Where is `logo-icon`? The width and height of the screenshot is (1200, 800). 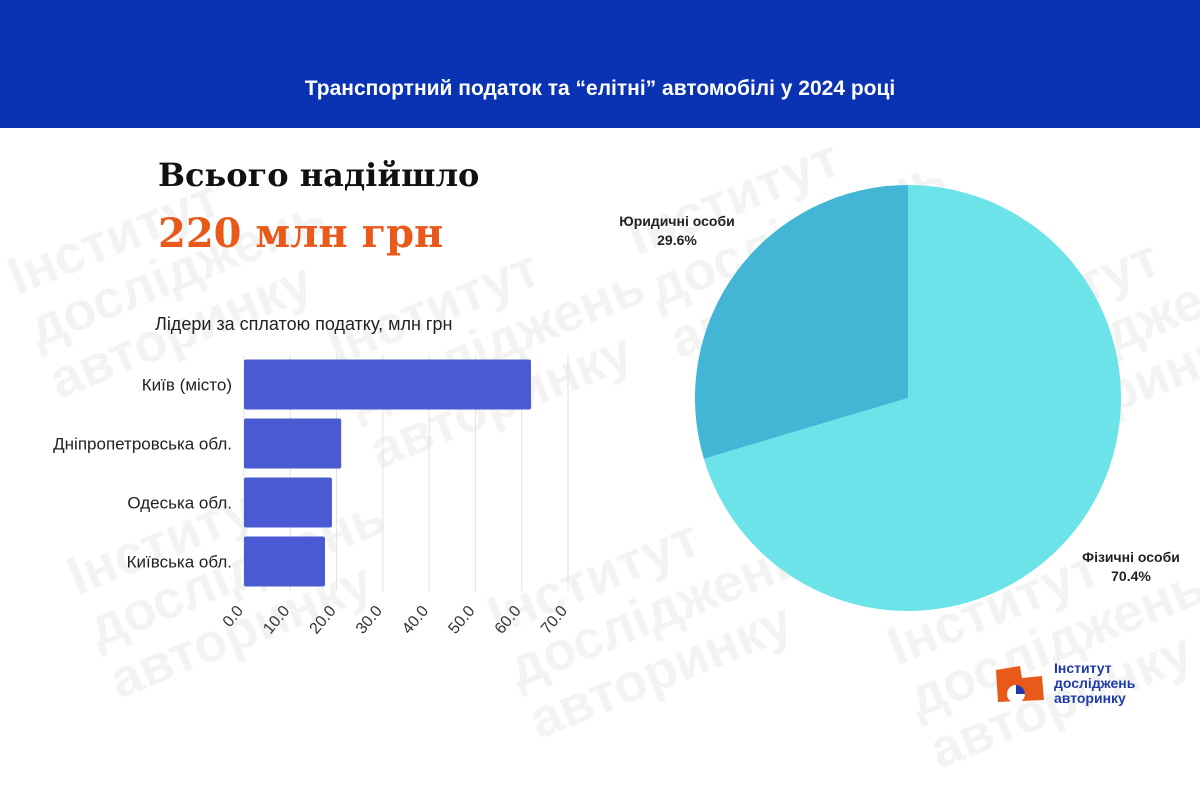
logo-icon is located at coordinates (1020, 684).